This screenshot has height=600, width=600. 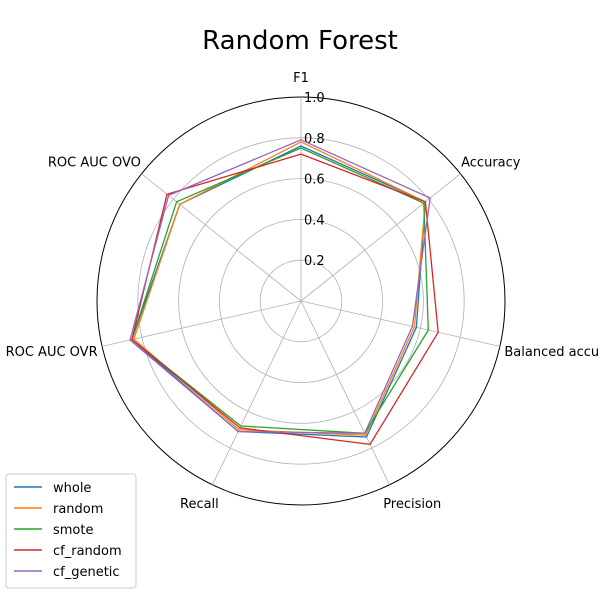 I want to click on legend-label: whole, so click(x=72, y=488).